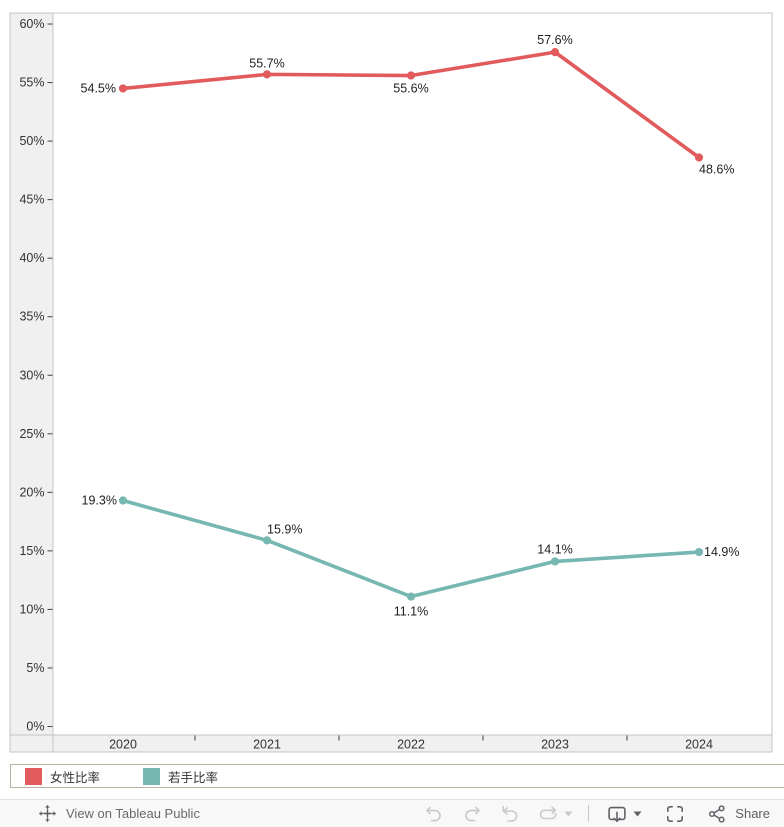  Describe the element at coordinates (47, 814) in the screenshot. I see `tableau-logo-icon` at that location.